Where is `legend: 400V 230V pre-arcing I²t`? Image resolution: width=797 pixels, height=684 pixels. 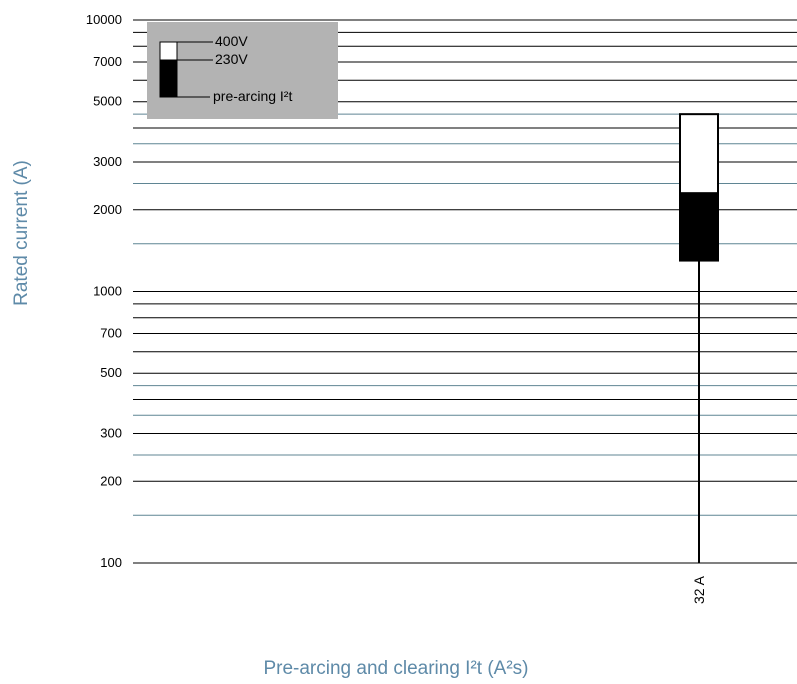
legend: 400V 230V pre-arcing I²t is located at coordinates (242, 70).